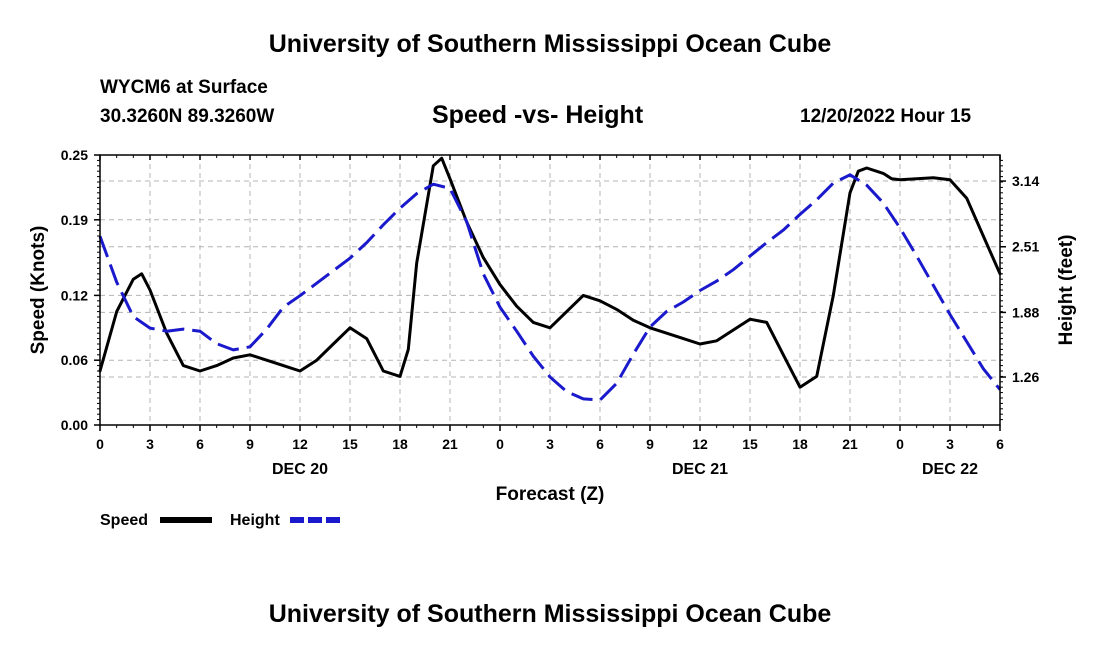  What do you see at coordinates (600, 444) in the screenshot?
I see `x-tick-label-10: 6` at bounding box center [600, 444].